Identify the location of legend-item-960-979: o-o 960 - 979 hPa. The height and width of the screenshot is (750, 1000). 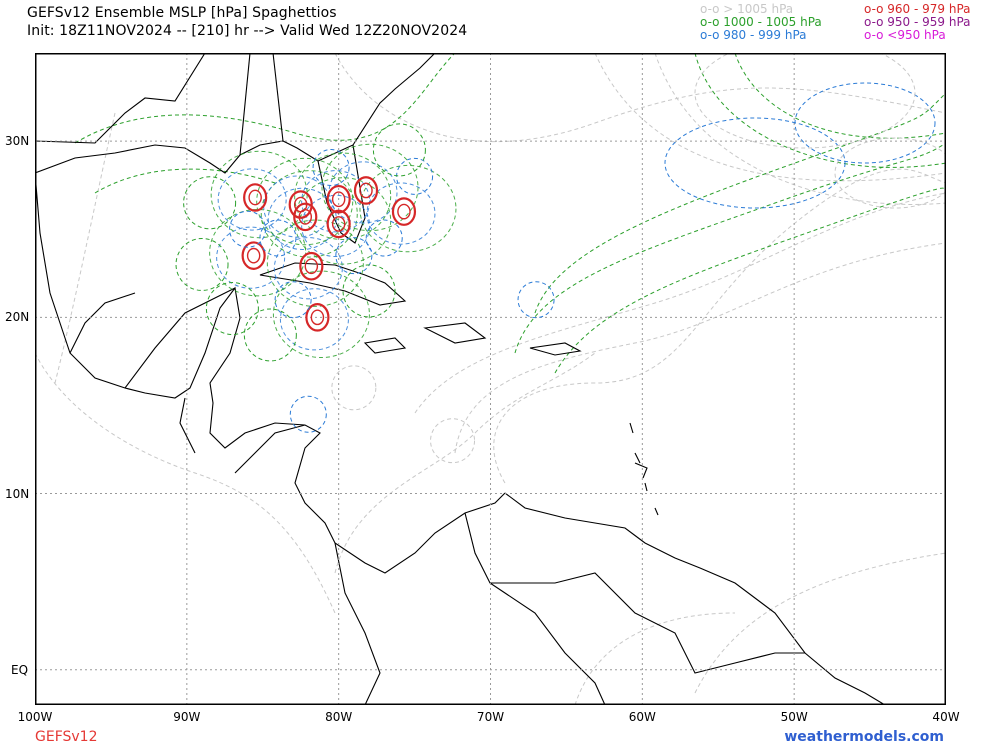
(917, 9).